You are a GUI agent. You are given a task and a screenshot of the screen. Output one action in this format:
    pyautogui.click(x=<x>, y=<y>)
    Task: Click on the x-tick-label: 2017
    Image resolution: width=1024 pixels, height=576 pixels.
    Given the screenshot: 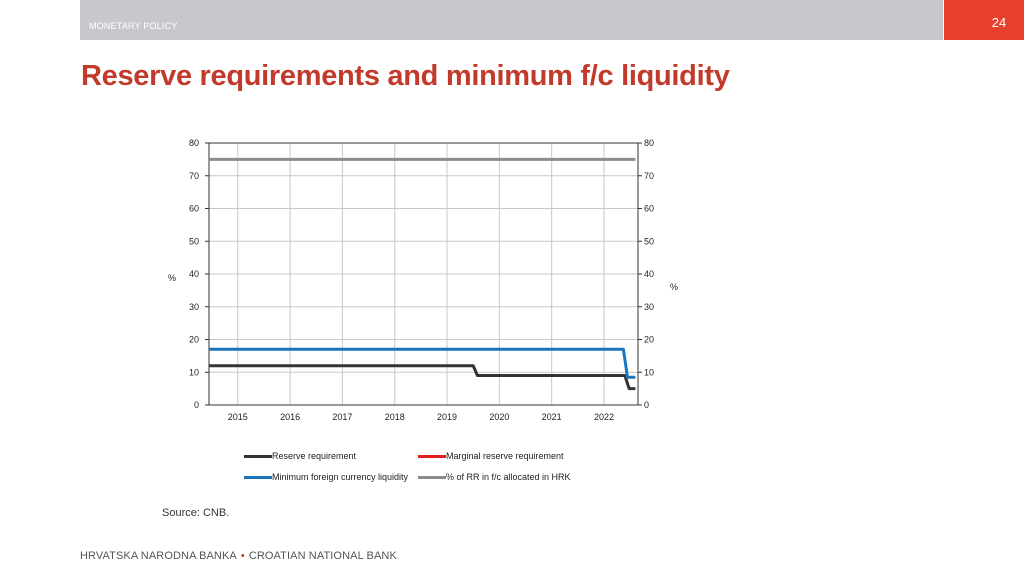 What is the action you would take?
    pyautogui.click(x=342, y=417)
    